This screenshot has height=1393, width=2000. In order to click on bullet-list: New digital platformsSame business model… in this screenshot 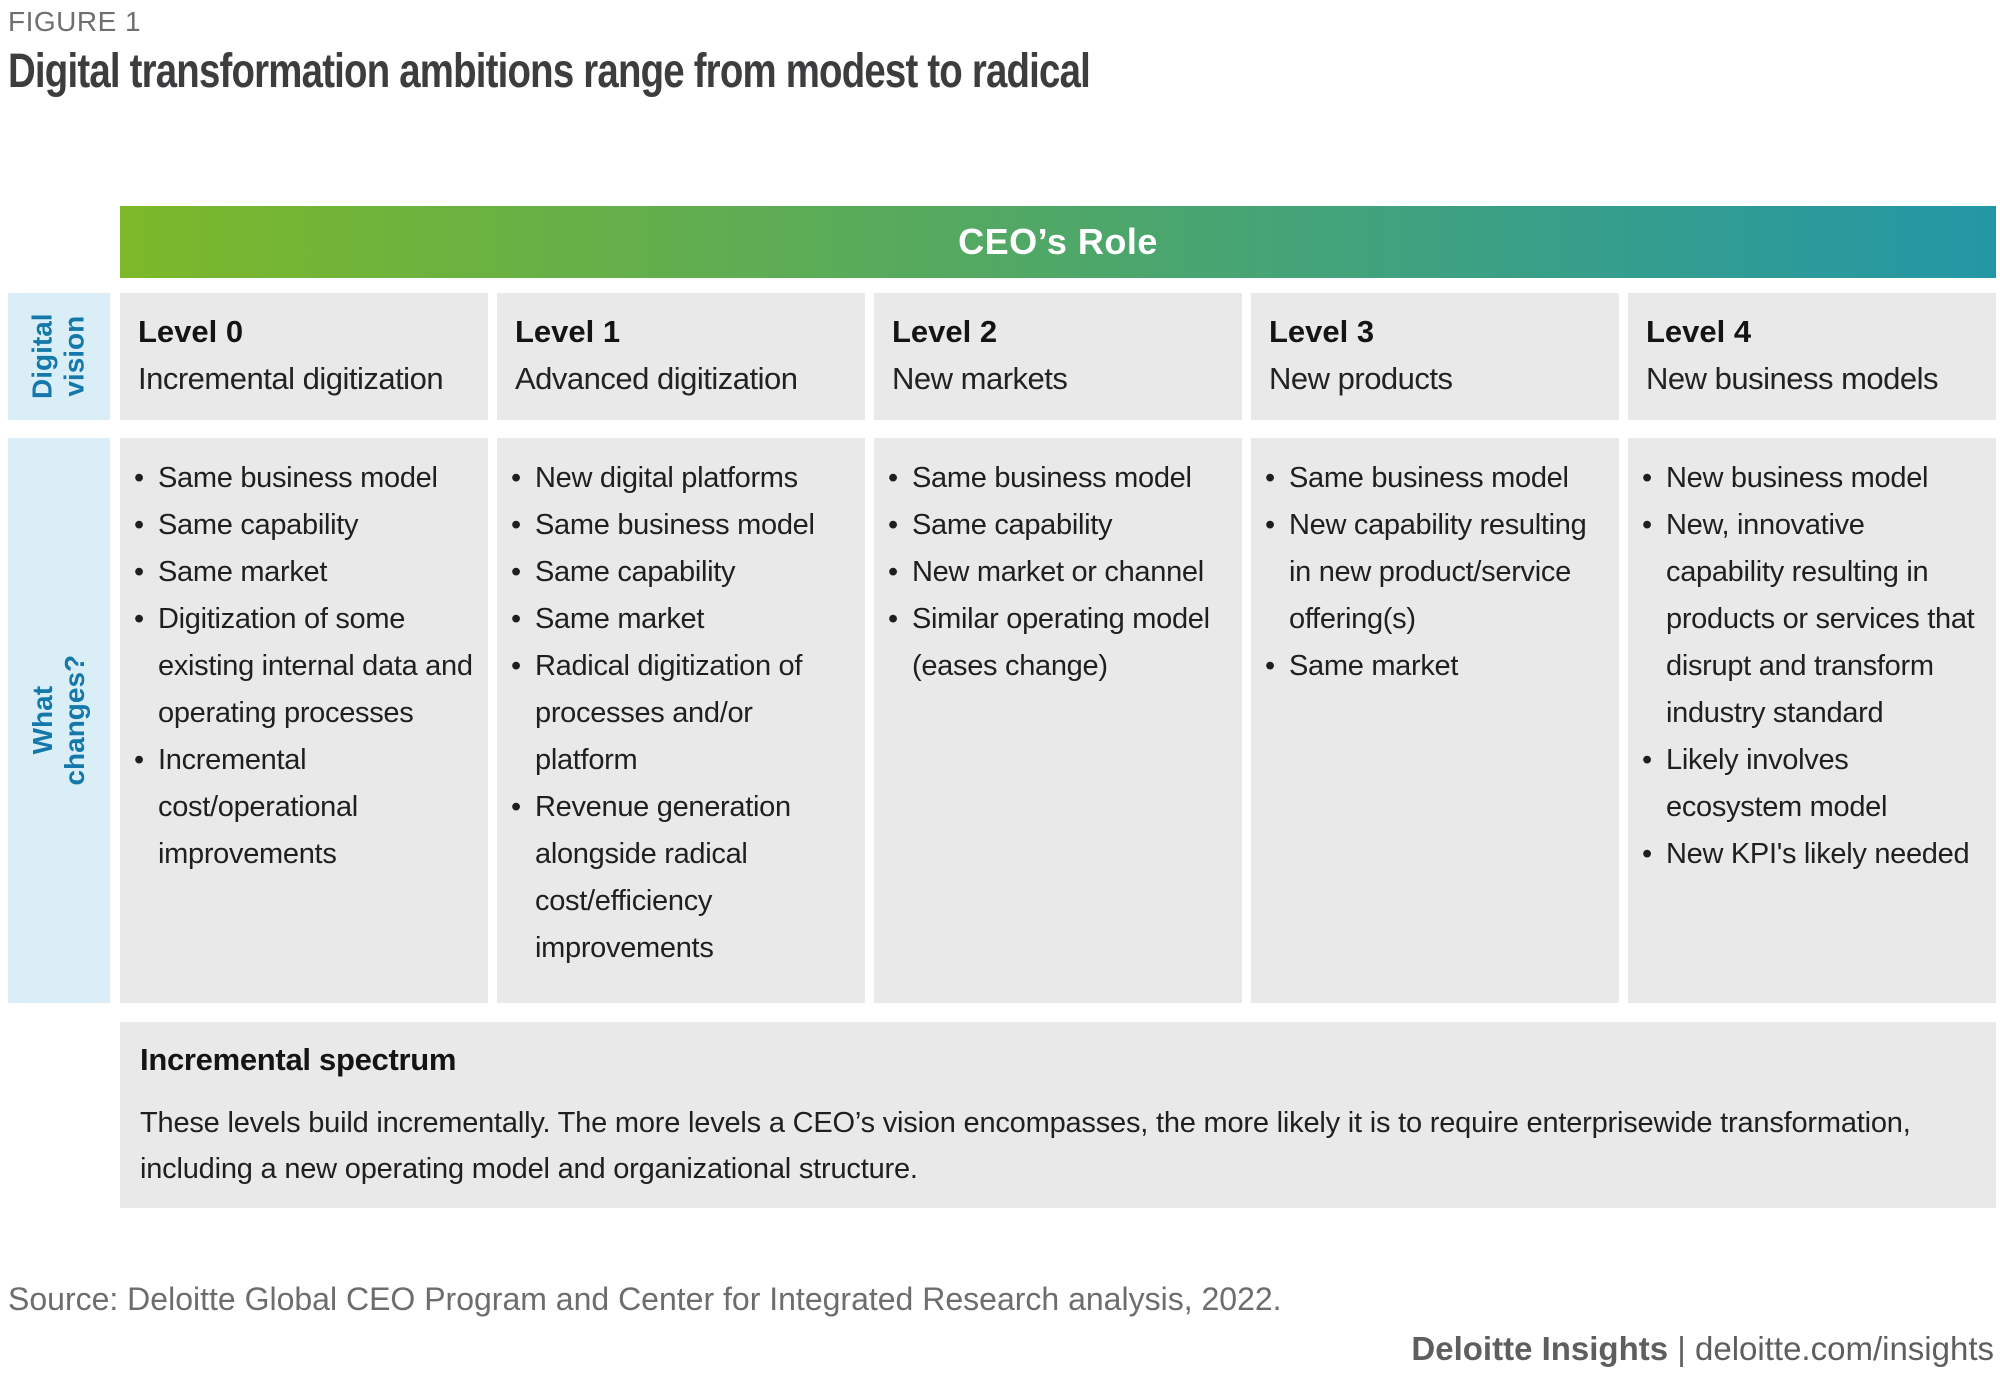, I will do `click(685, 713)`.